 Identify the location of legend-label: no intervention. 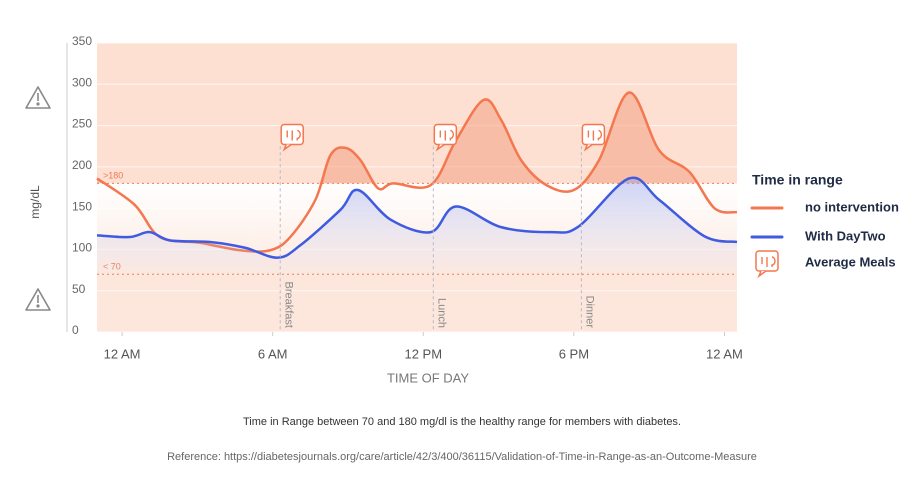
(852, 206).